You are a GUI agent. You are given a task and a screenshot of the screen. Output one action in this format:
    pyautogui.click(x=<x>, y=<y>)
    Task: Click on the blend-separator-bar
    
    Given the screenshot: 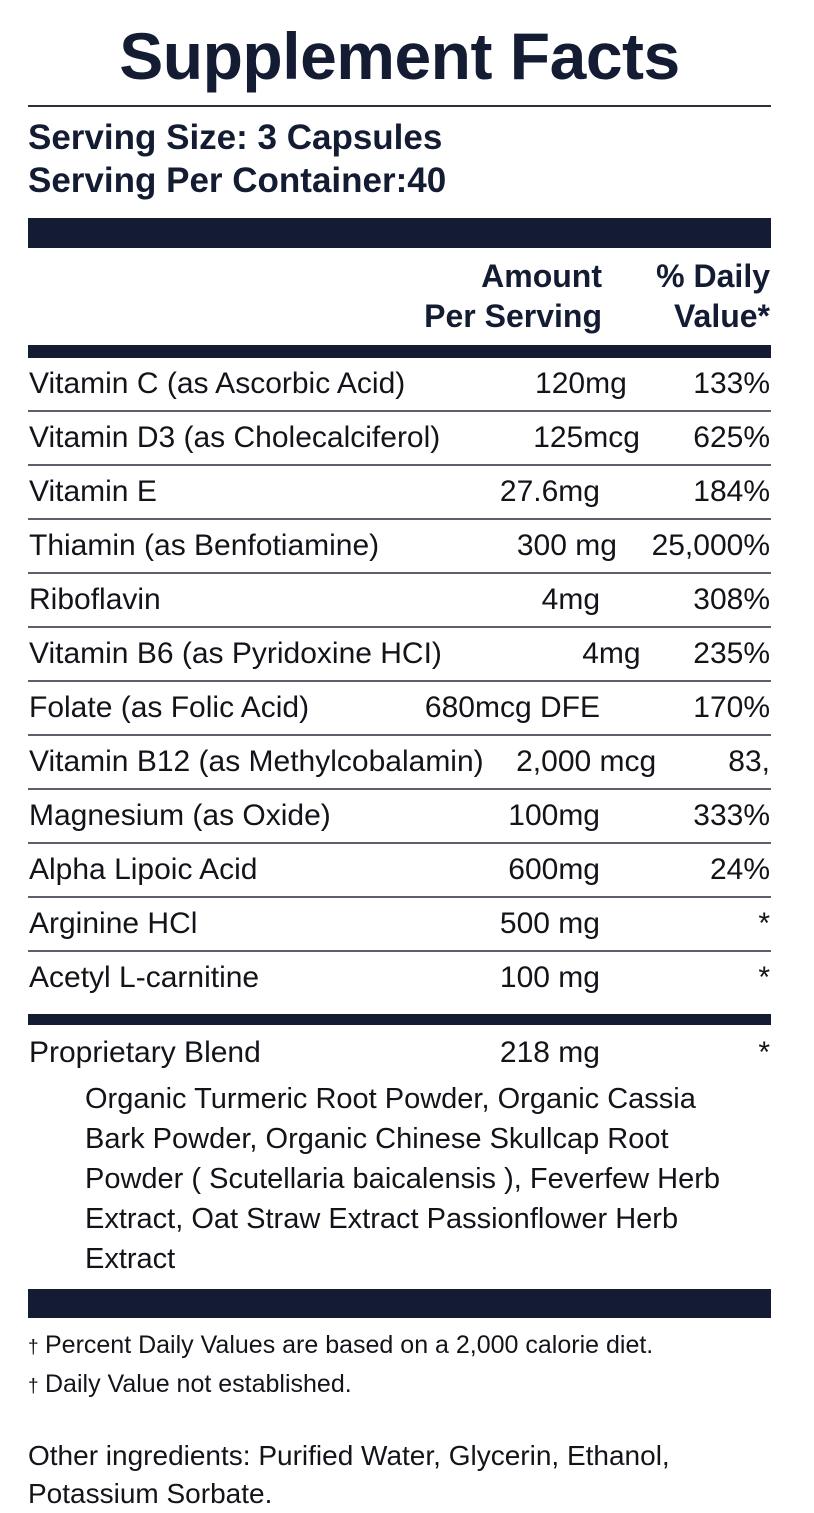 What is the action you would take?
    pyautogui.click(x=399, y=1019)
    